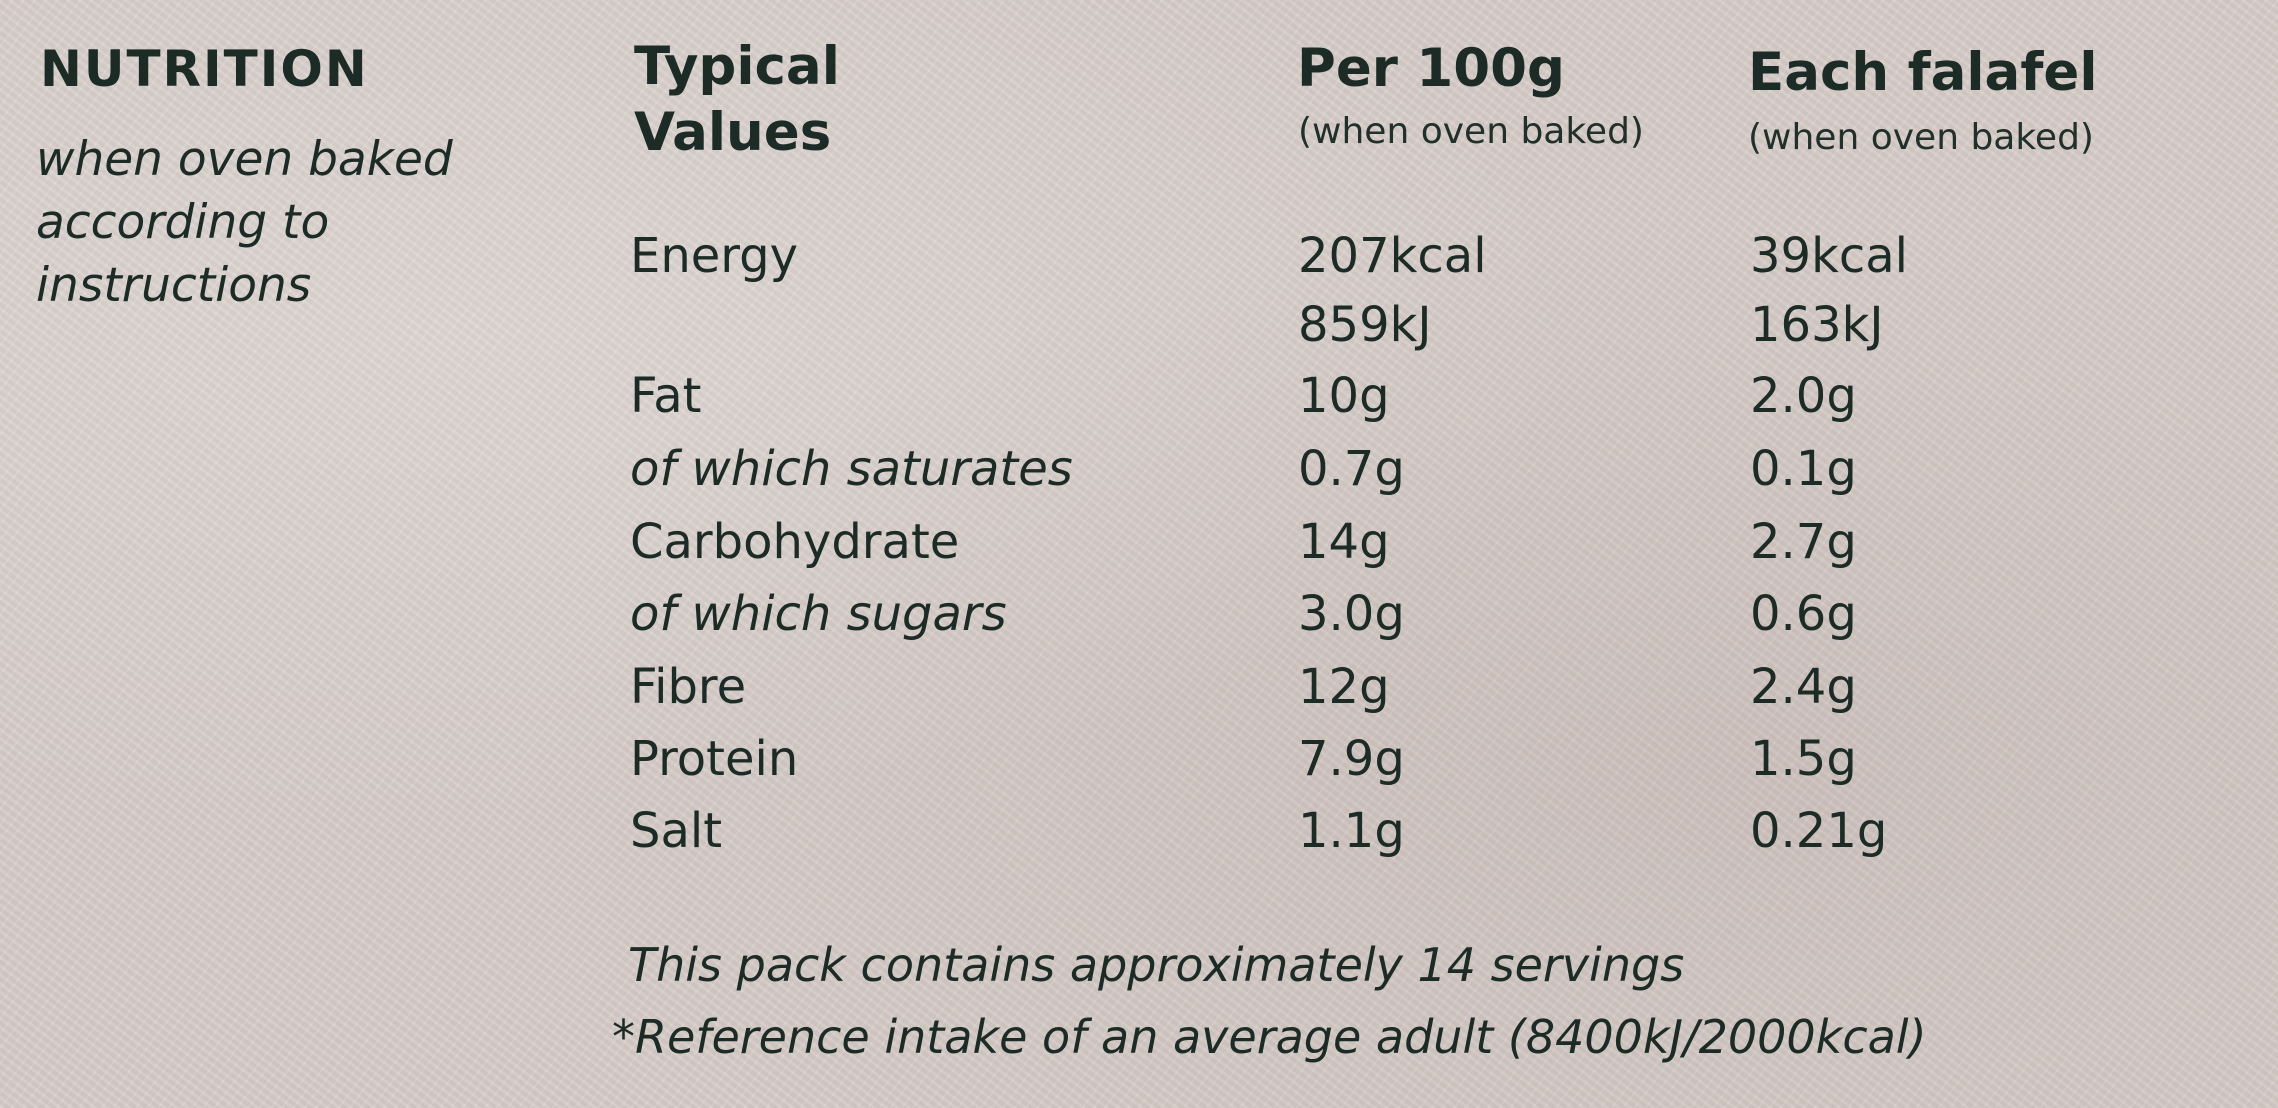  What do you see at coordinates (666, 396) in the screenshot?
I see `nutrient-label: Fat` at bounding box center [666, 396].